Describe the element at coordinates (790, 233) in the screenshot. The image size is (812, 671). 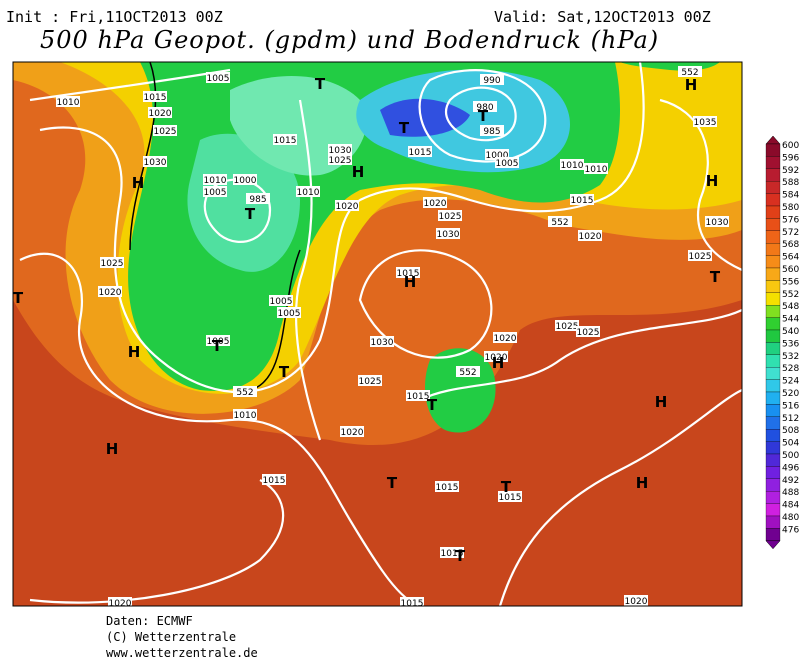
I see `legend-label: 572` at that location.